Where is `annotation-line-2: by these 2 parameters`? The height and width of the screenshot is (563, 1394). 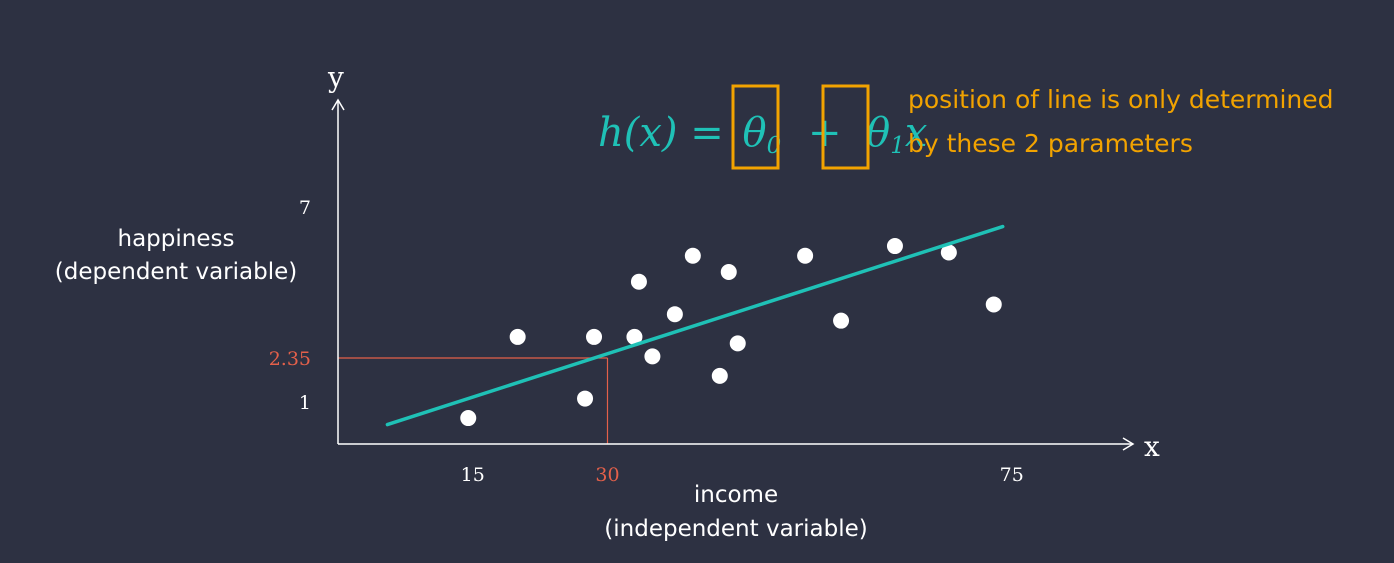 annotation-line-2: by these 2 parameters is located at coordinates (1050, 143).